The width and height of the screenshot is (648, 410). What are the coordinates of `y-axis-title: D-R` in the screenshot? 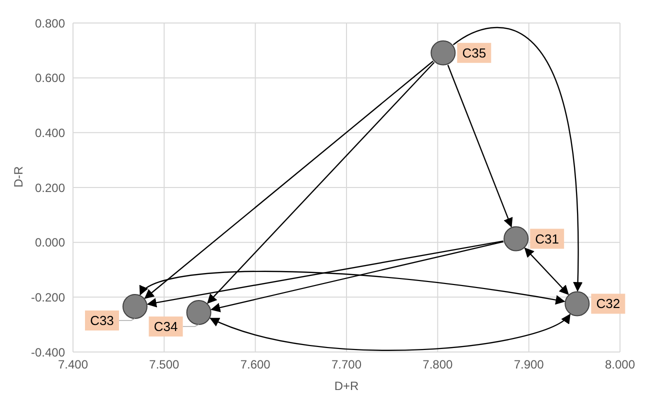 It's located at (18, 177).